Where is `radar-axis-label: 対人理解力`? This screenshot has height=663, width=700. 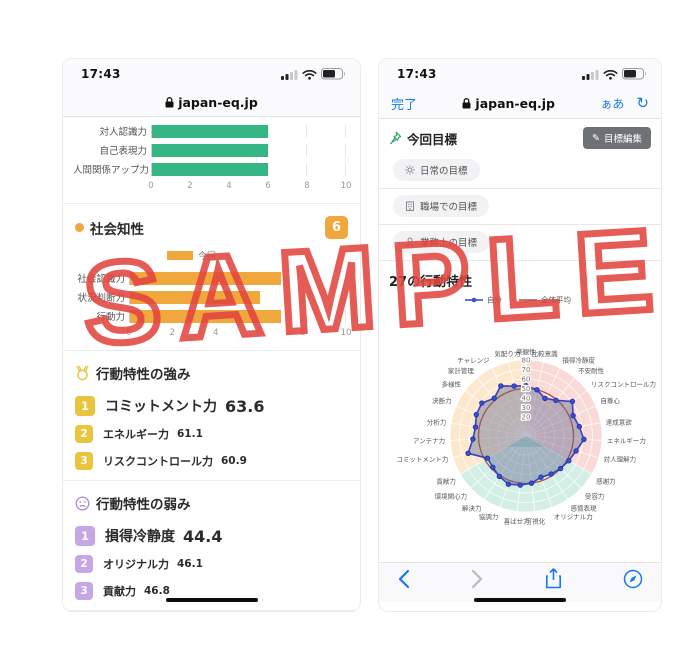 radar-axis-label: 対人理解力 is located at coordinates (620, 459).